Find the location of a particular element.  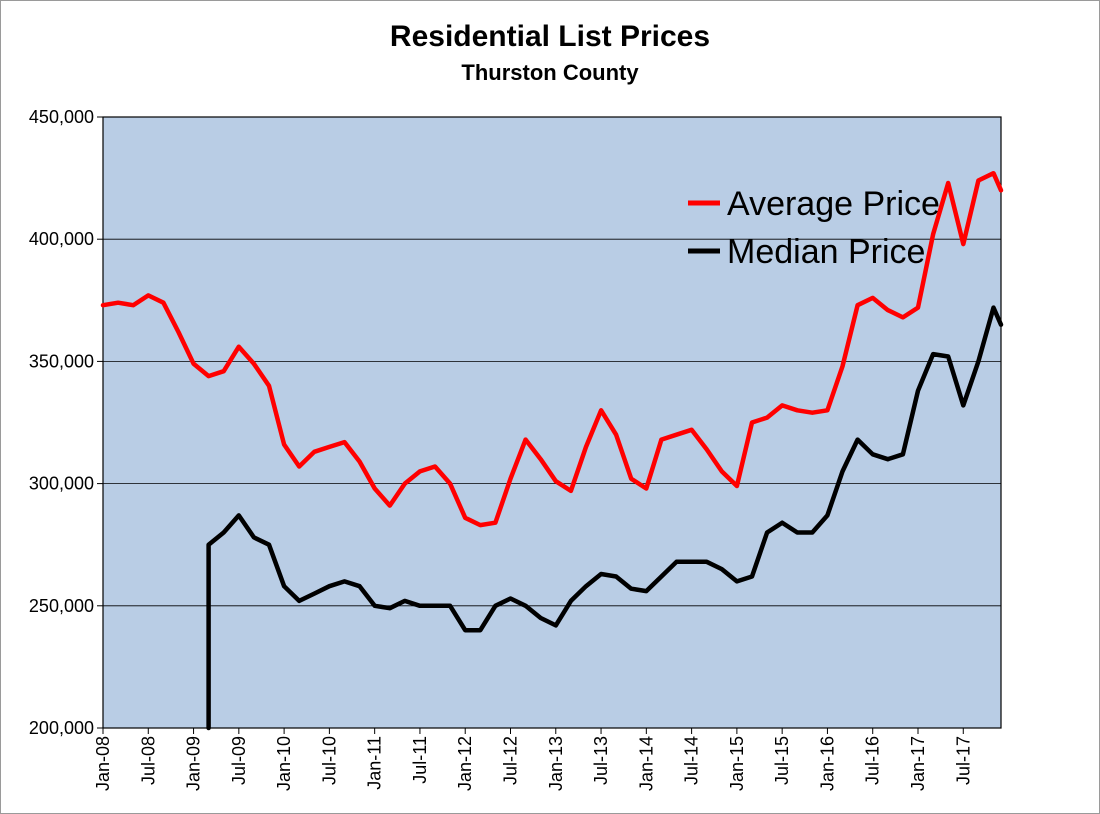

legend-label: Average Price is located at coordinates (833, 204).